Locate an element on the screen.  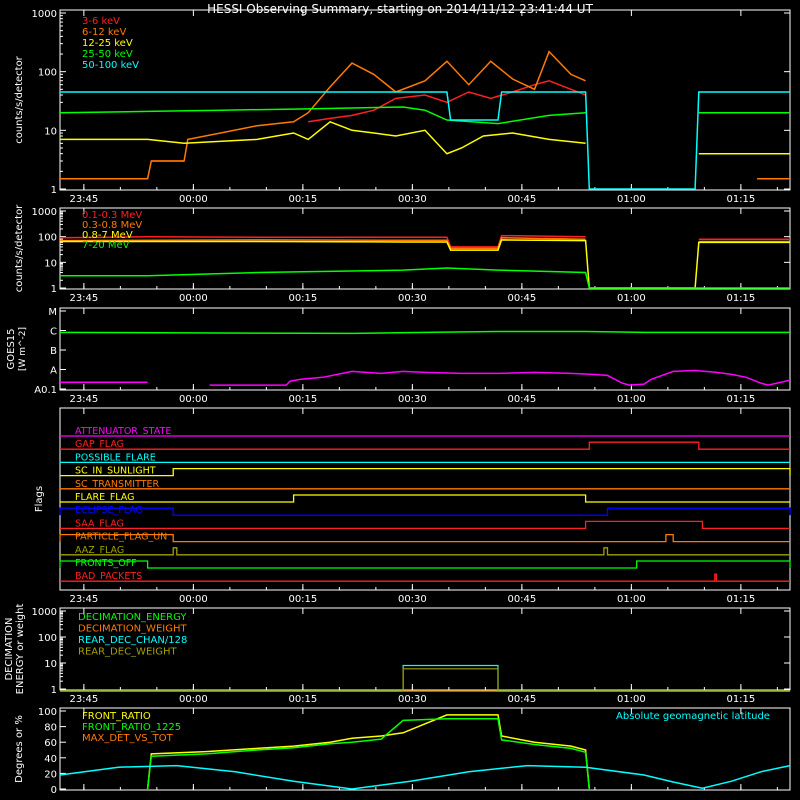
panel-6-series-front-ratio is located at coordinates (368, 752).